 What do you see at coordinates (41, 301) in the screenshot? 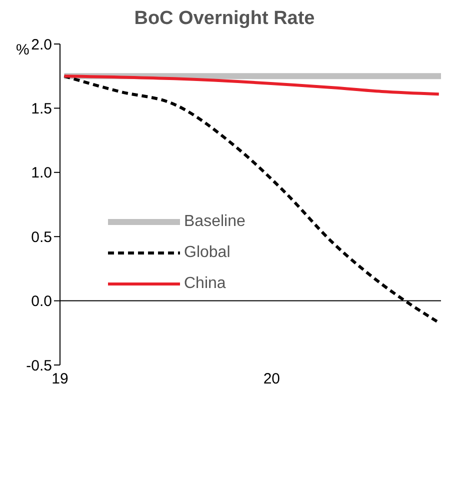
I see `y-tick-label: 0.0` at bounding box center [41, 301].